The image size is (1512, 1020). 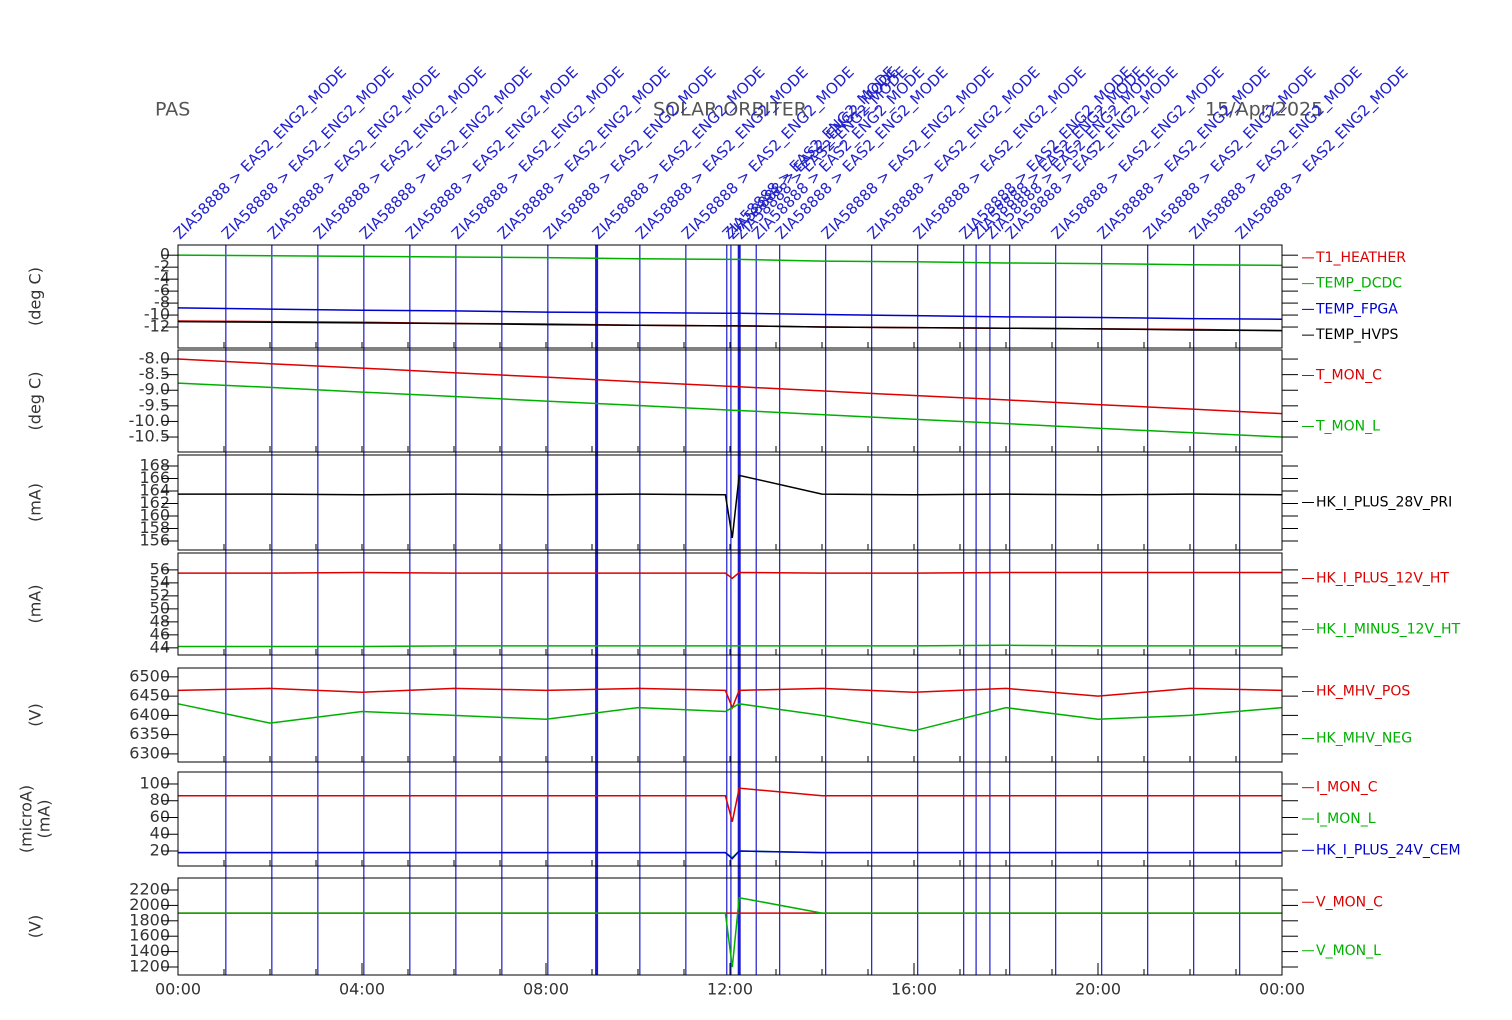 I want to click on y-tick-label: 40, so click(x=160, y=833).